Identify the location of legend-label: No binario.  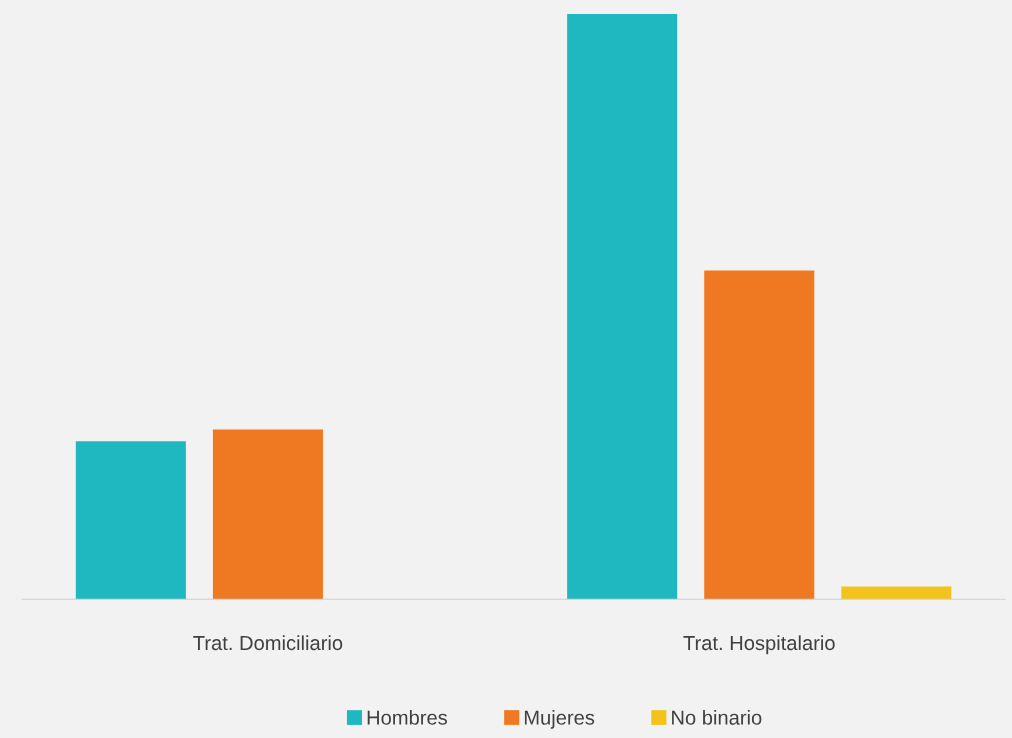
(717, 717).